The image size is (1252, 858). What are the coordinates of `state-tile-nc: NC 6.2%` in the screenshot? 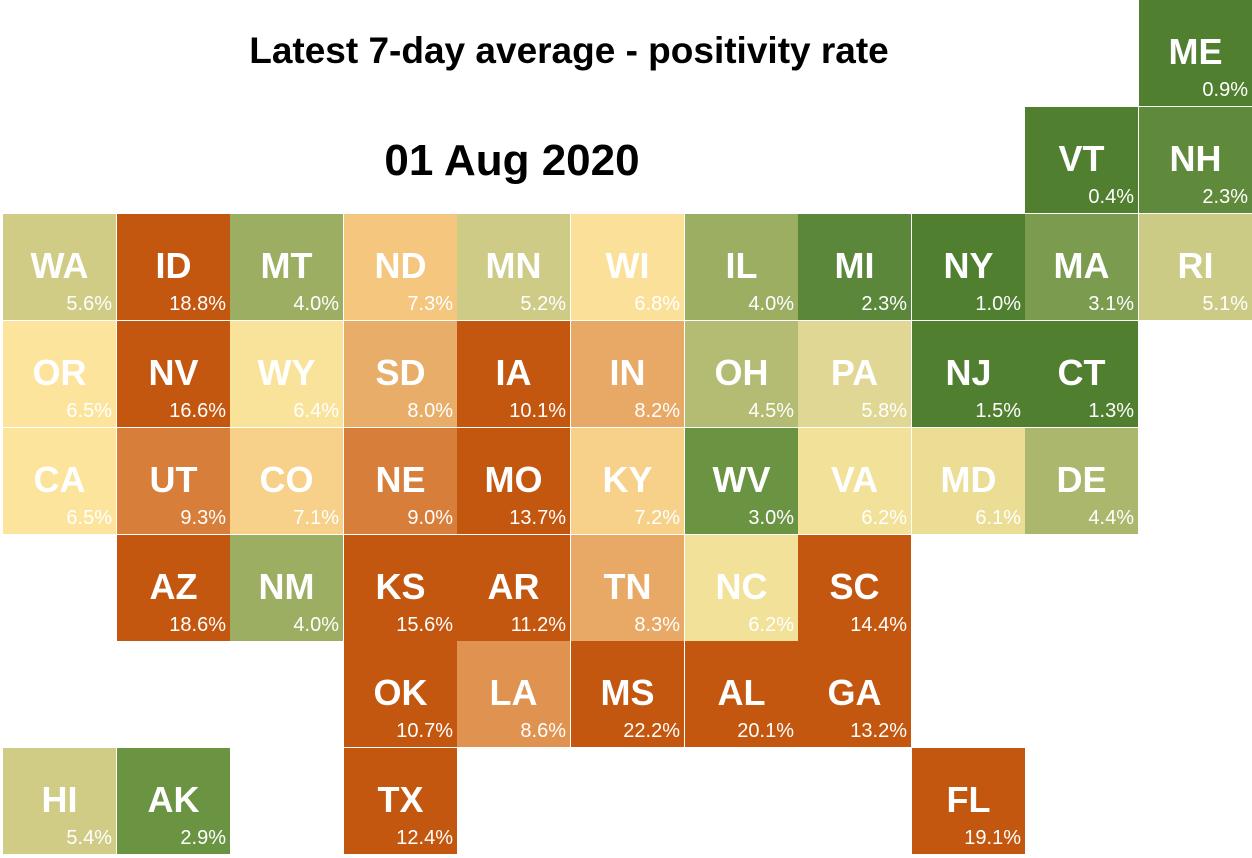 It's located at (741, 588).